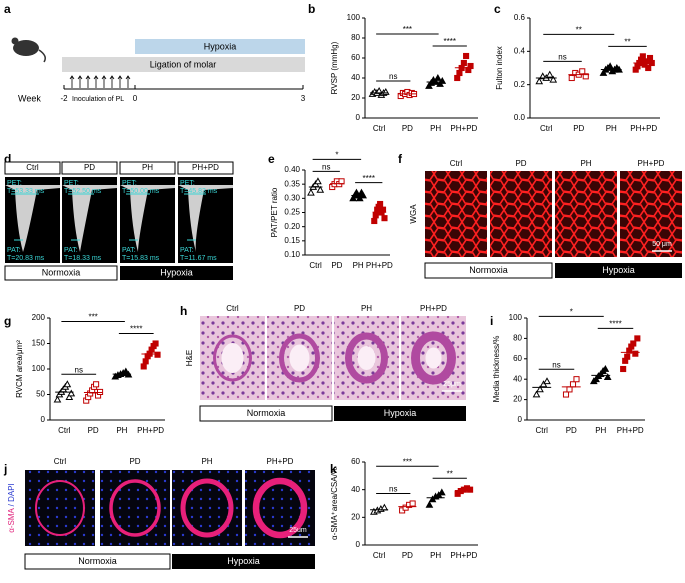  What do you see at coordinates (220, 46) in the screenshot?
I see `hypoxia-bar` at bounding box center [220, 46].